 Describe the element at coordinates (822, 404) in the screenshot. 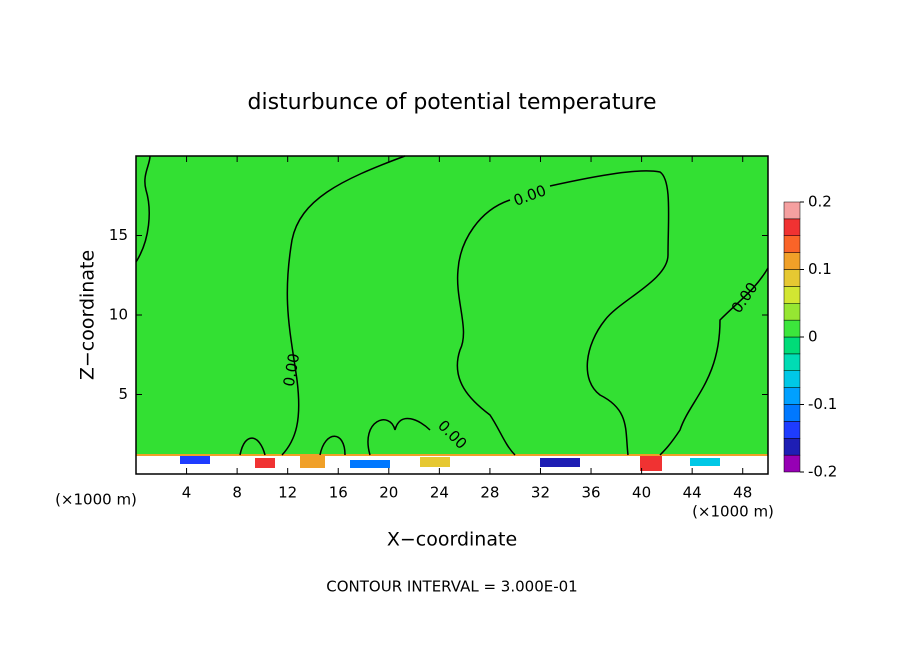

I see `colorbar-tick-label: -0.1` at that location.